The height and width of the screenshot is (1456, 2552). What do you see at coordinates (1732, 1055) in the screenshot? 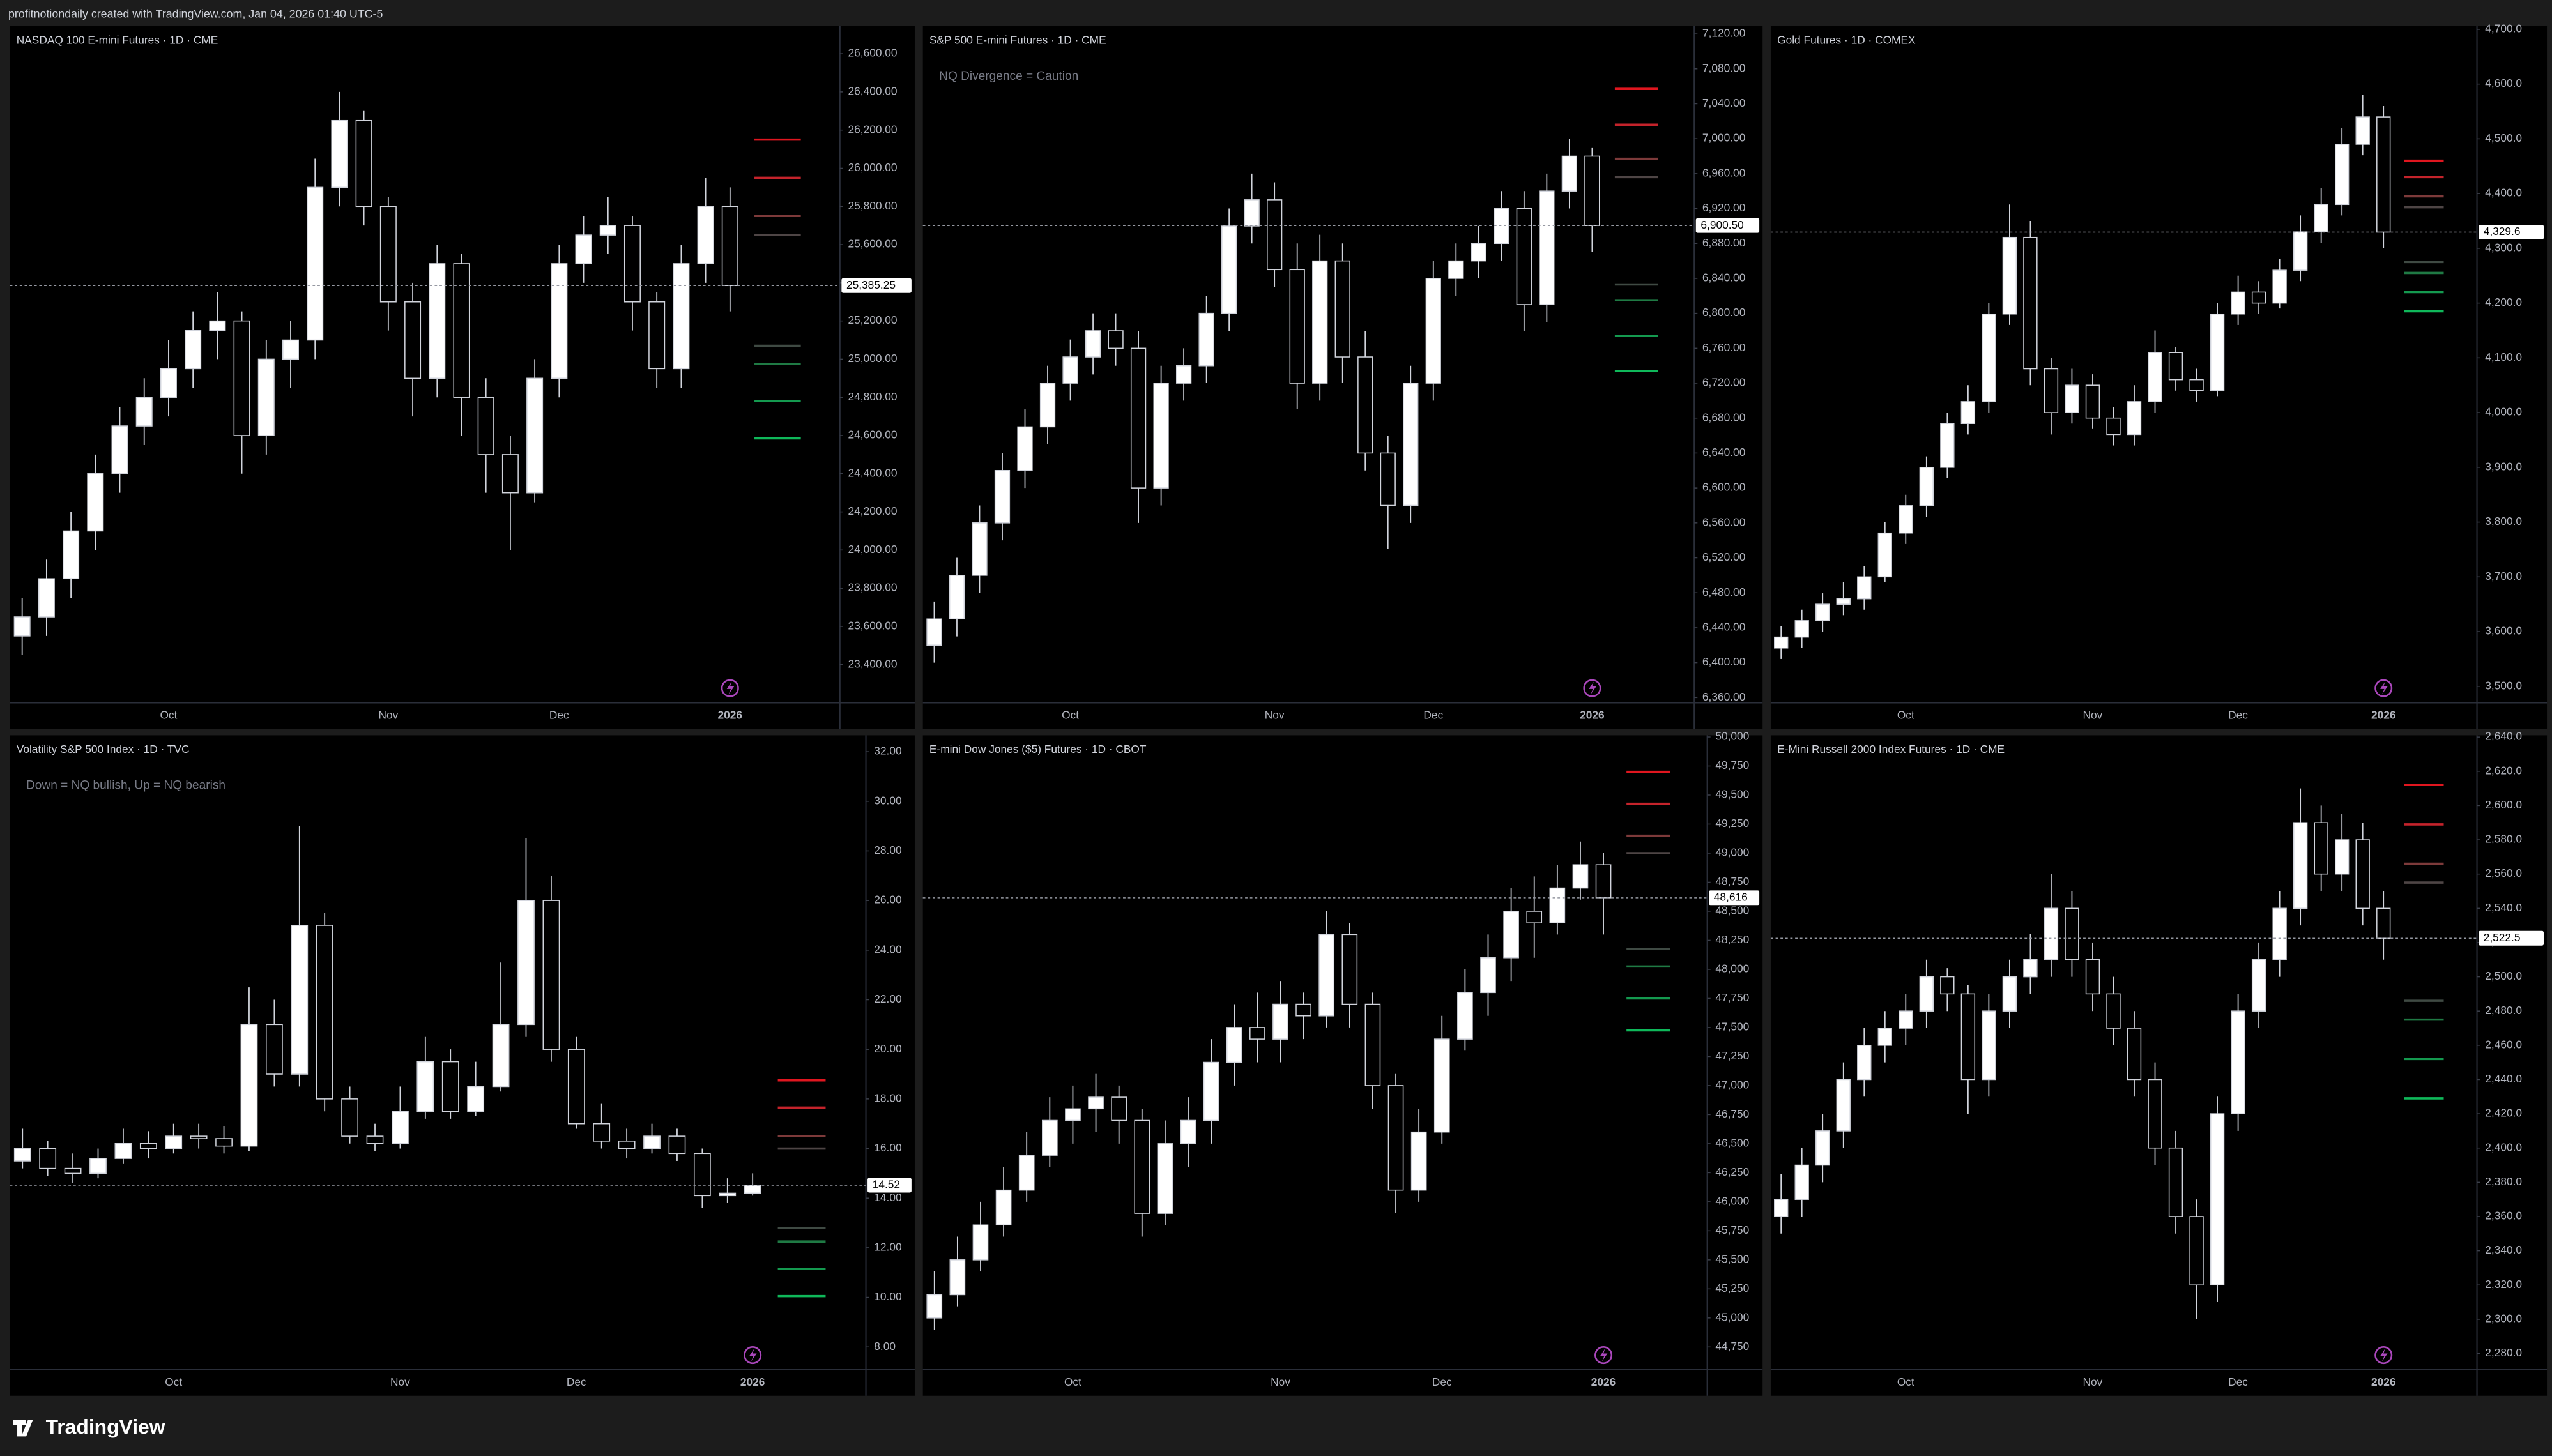
I see `y-tick-label: 47,250` at bounding box center [1732, 1055].